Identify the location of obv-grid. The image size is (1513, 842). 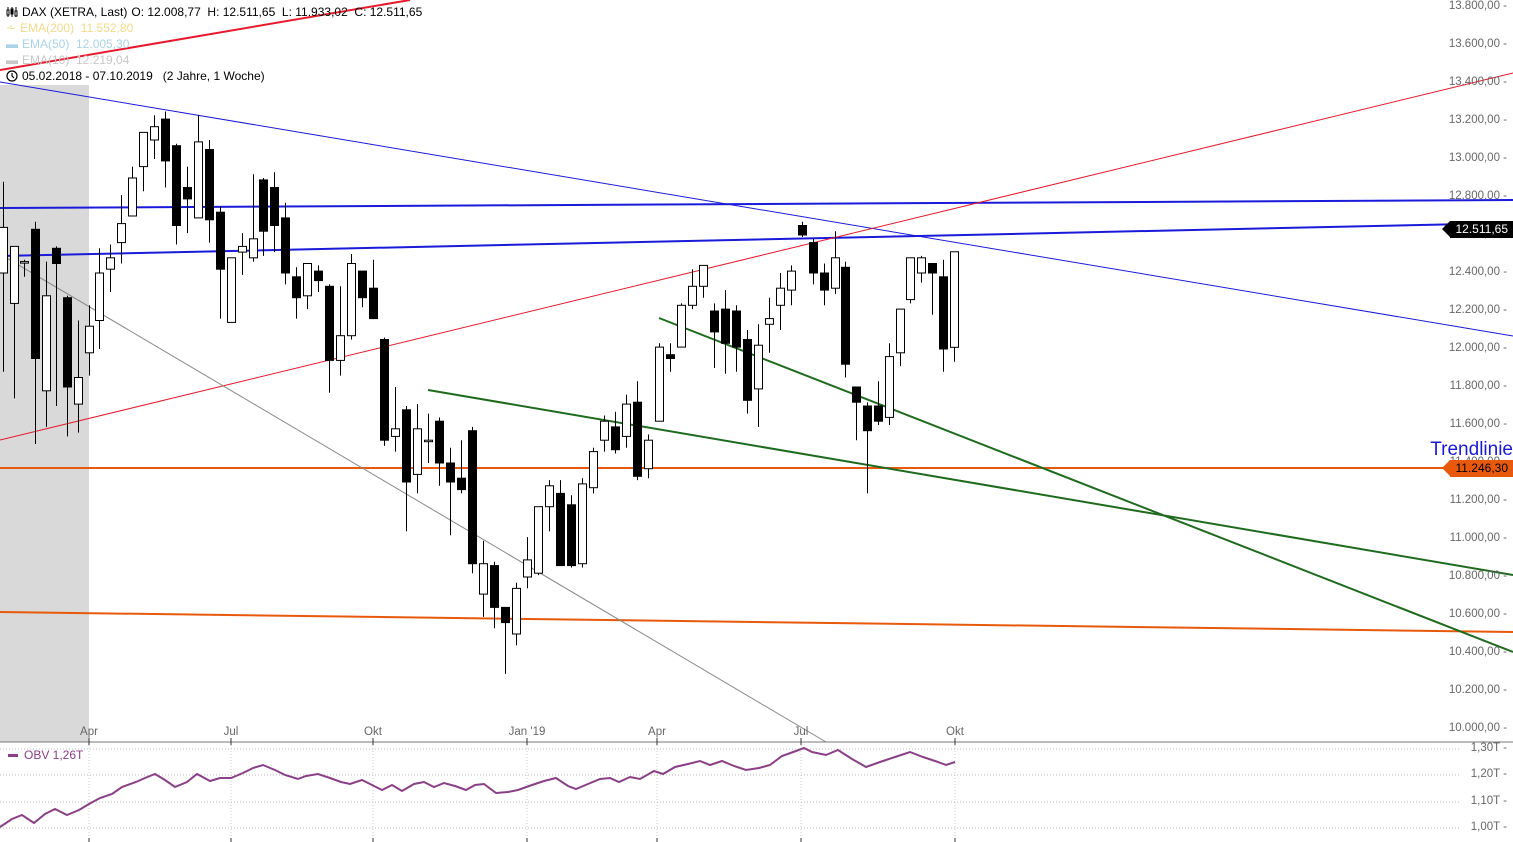
(730, 791).